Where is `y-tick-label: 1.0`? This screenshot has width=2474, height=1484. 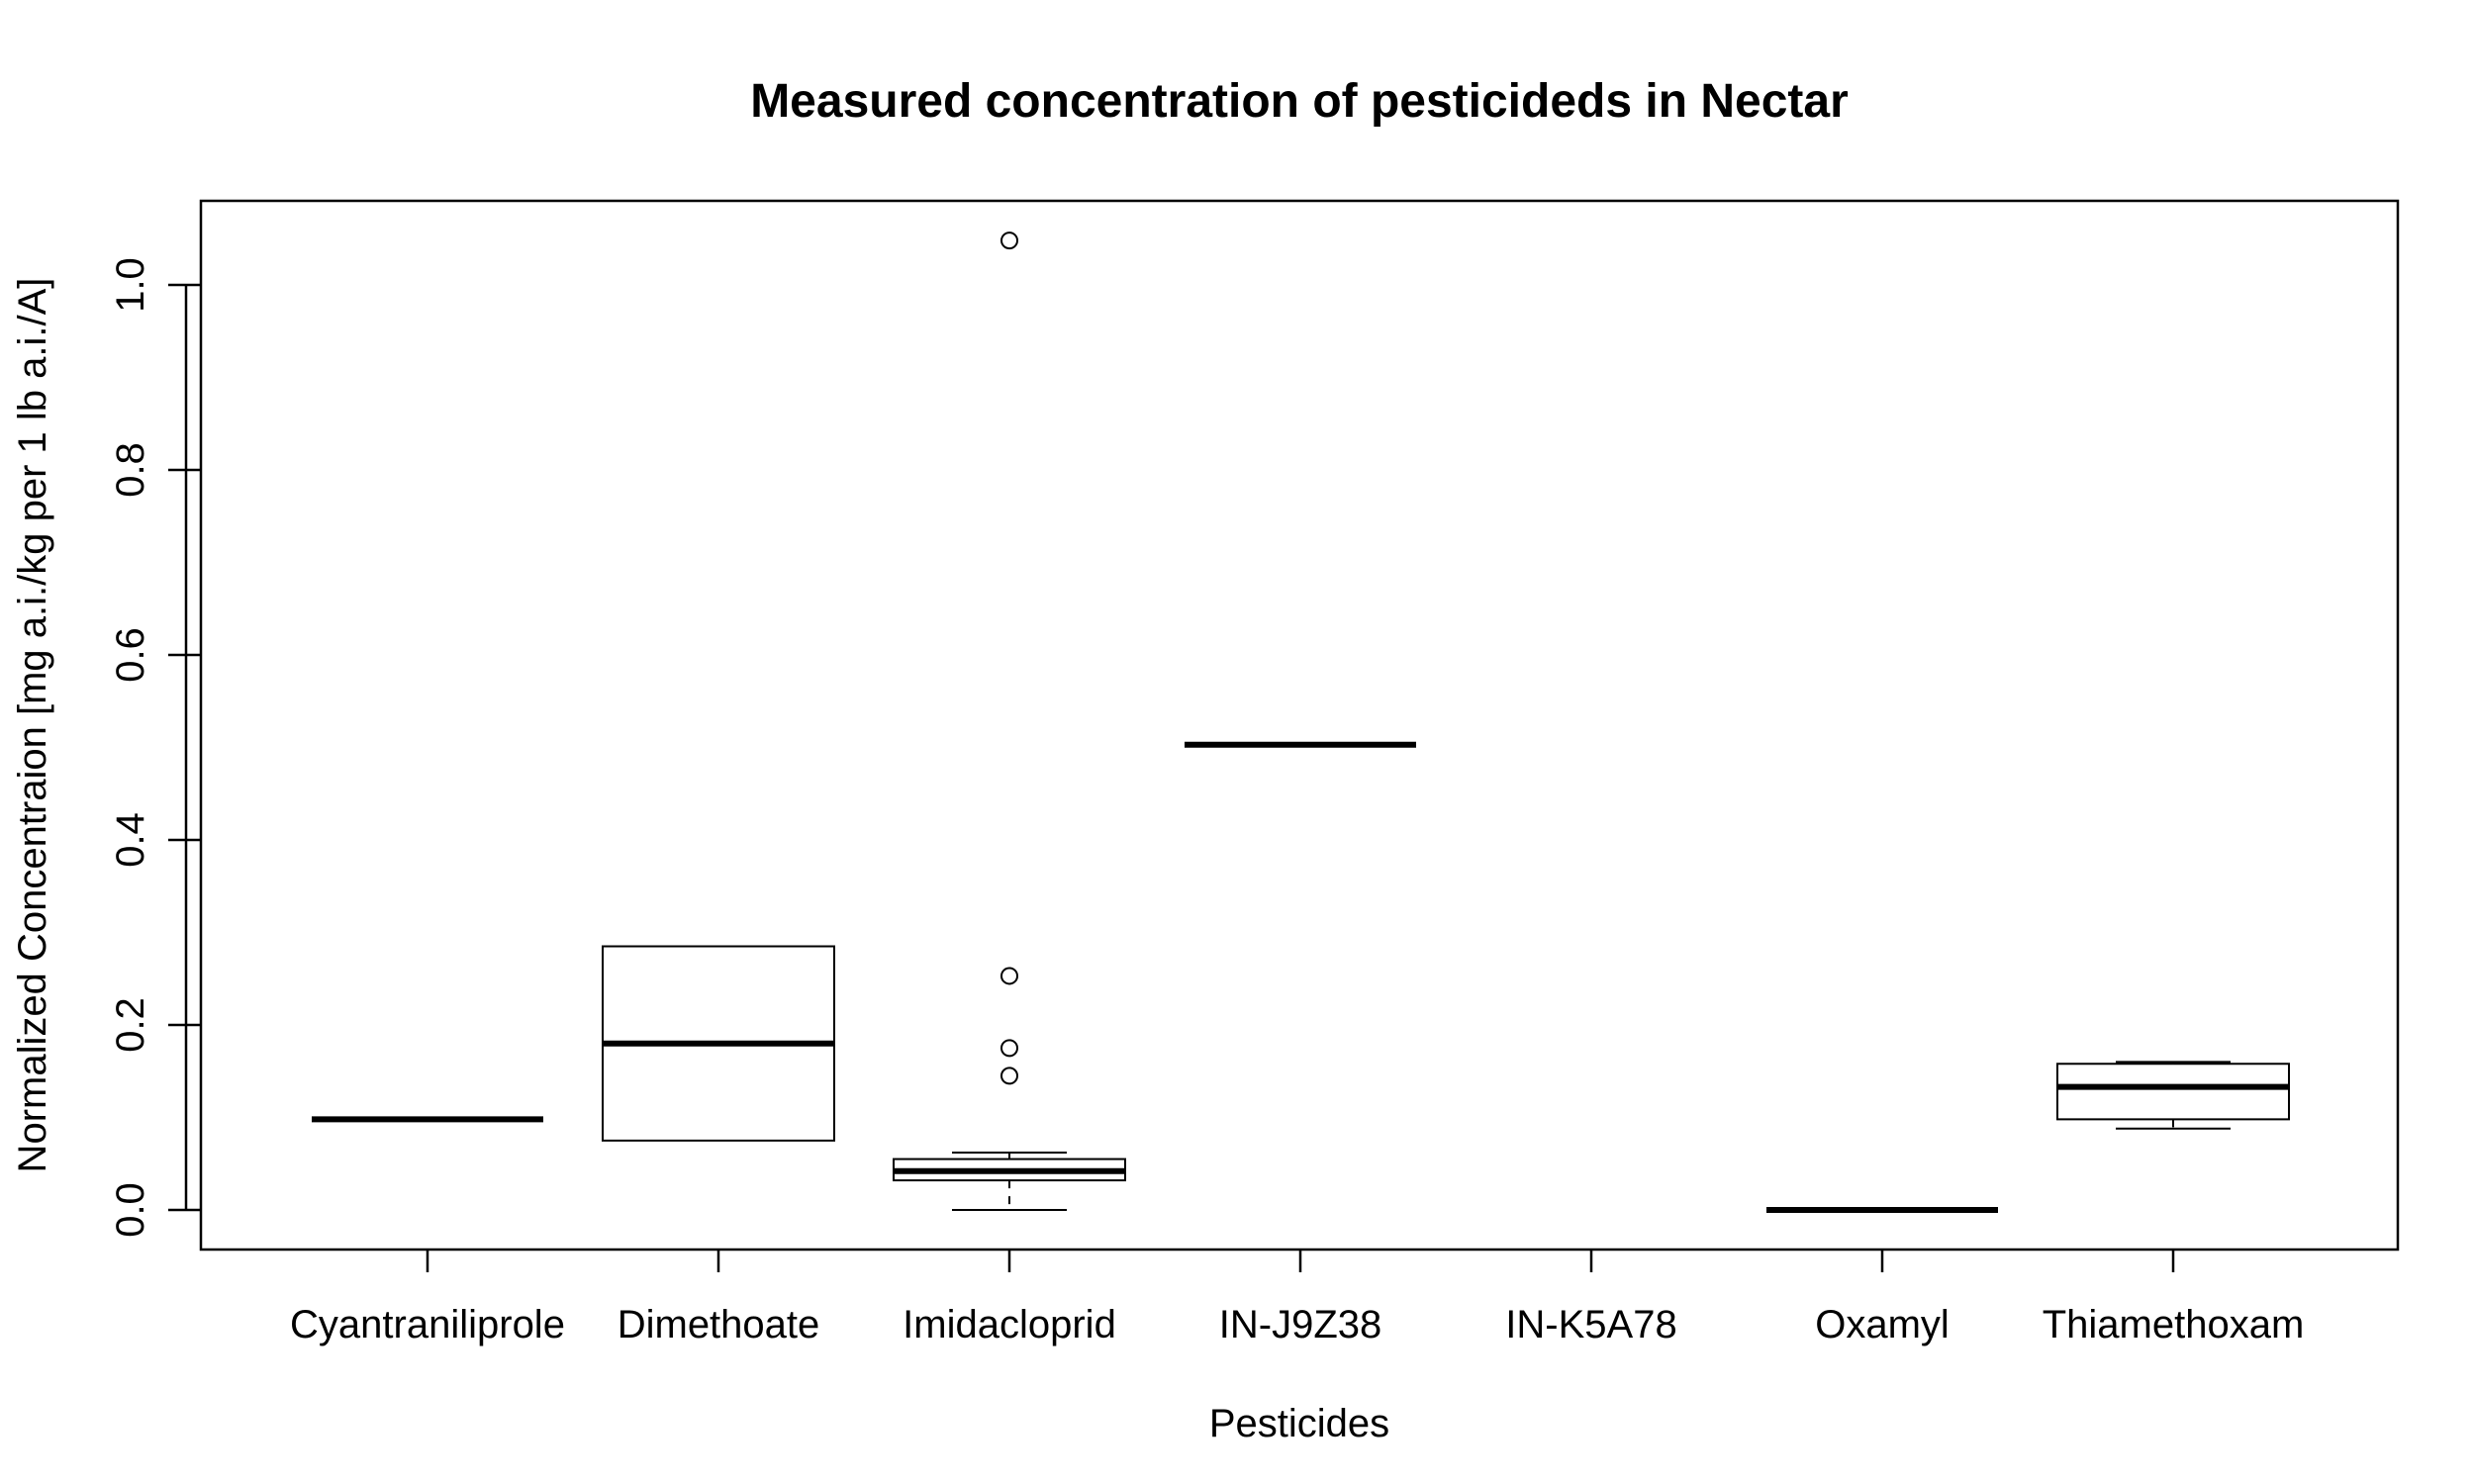
y-tick-label: 1.0 is located at coordinates (130, 285).